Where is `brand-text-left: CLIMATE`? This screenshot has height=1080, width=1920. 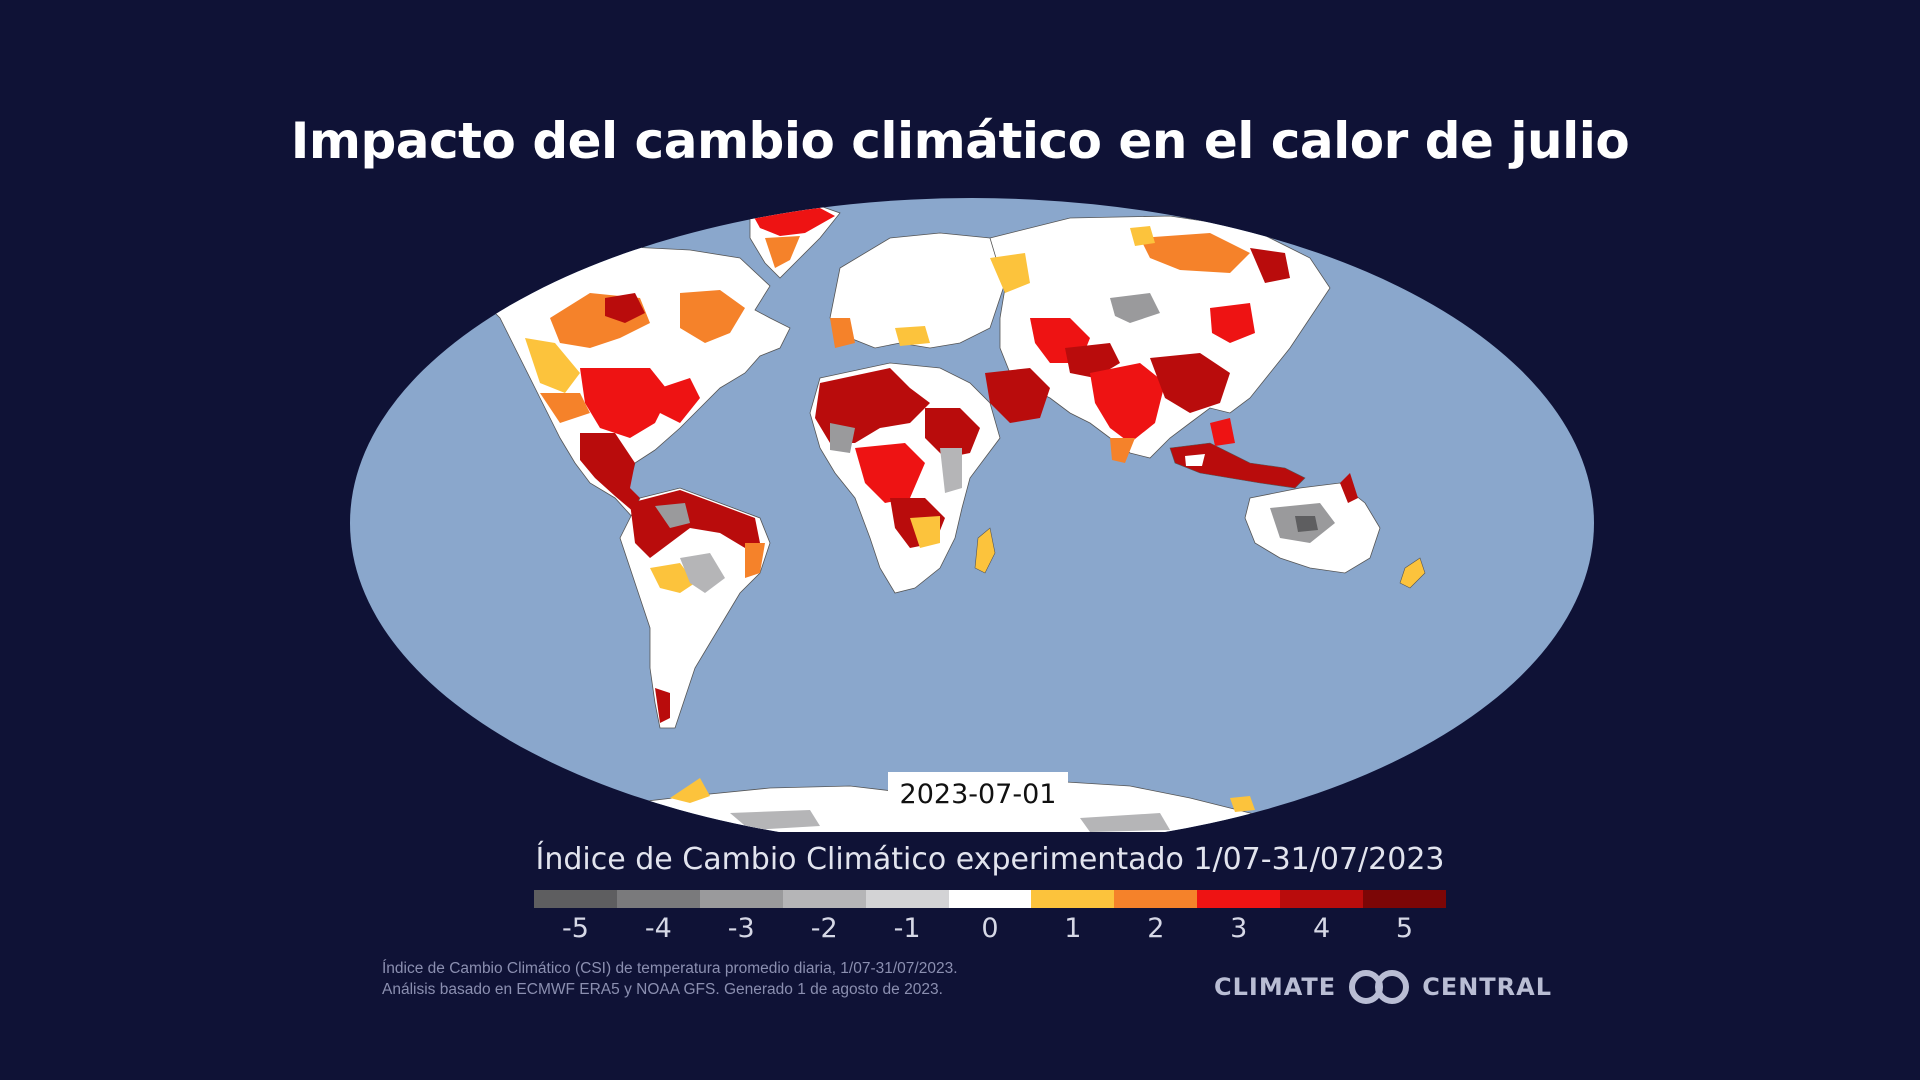 brand-text-left: CLIMATE is located at coordinates (1275, 987).